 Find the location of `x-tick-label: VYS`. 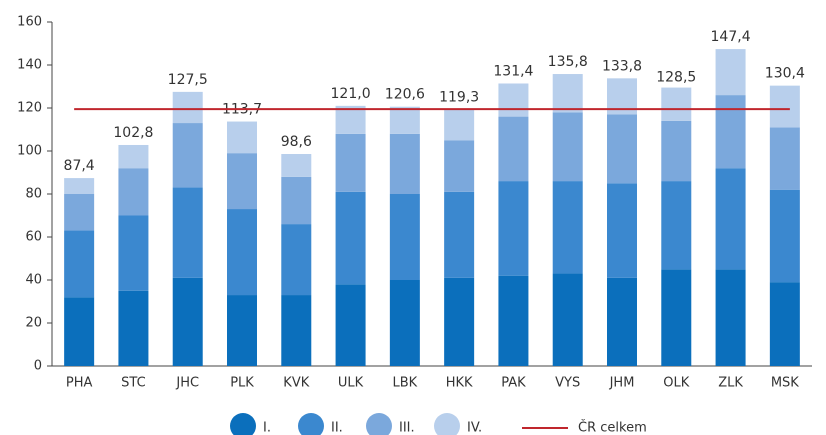

x-tick-label: VYS is located at coordinates (567, 383).